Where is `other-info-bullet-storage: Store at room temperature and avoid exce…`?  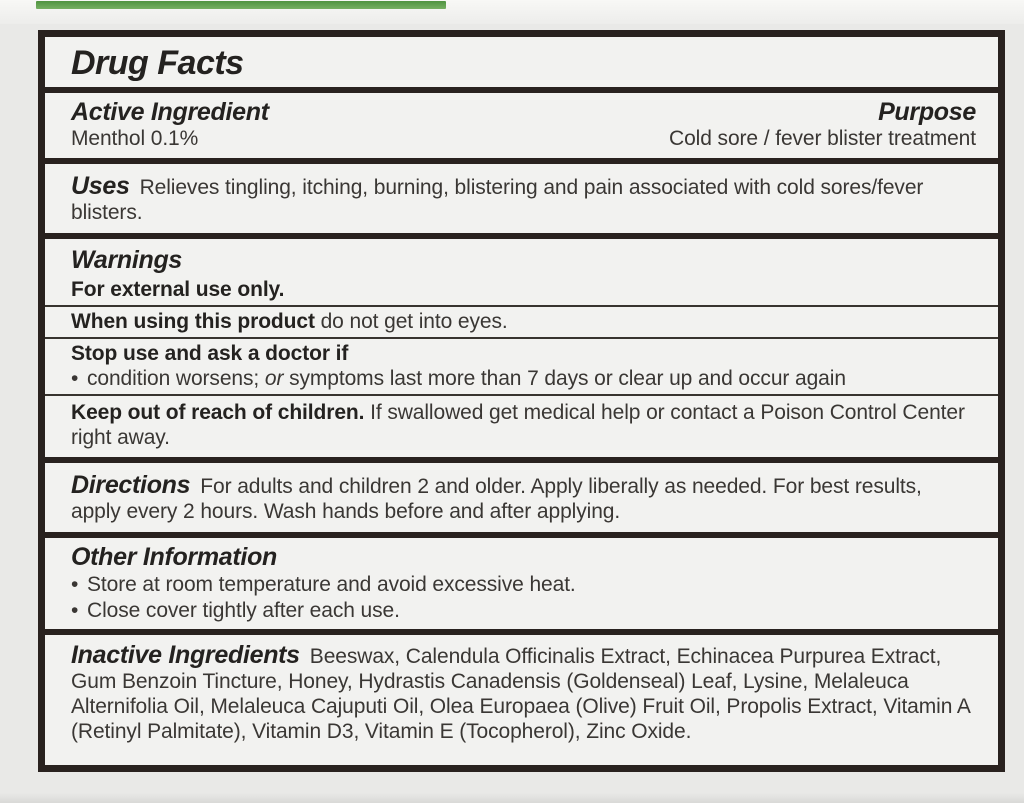
other-info-bullet-storage: Store at room temperature and avoid exce… is located at coordinates (523, 584).